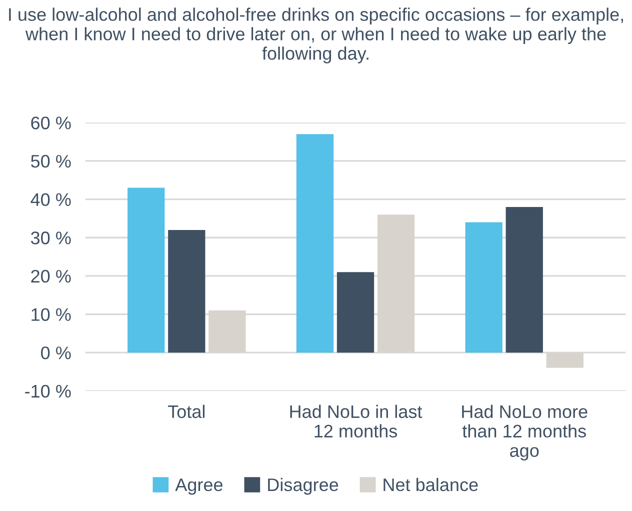 Image resolution: width=632 pixels, height=511 pixels. Describe the element at coordinates (356, 421) in the screenshot. I see `x-tick-label: Had NoLo in last 12 months` at that location.